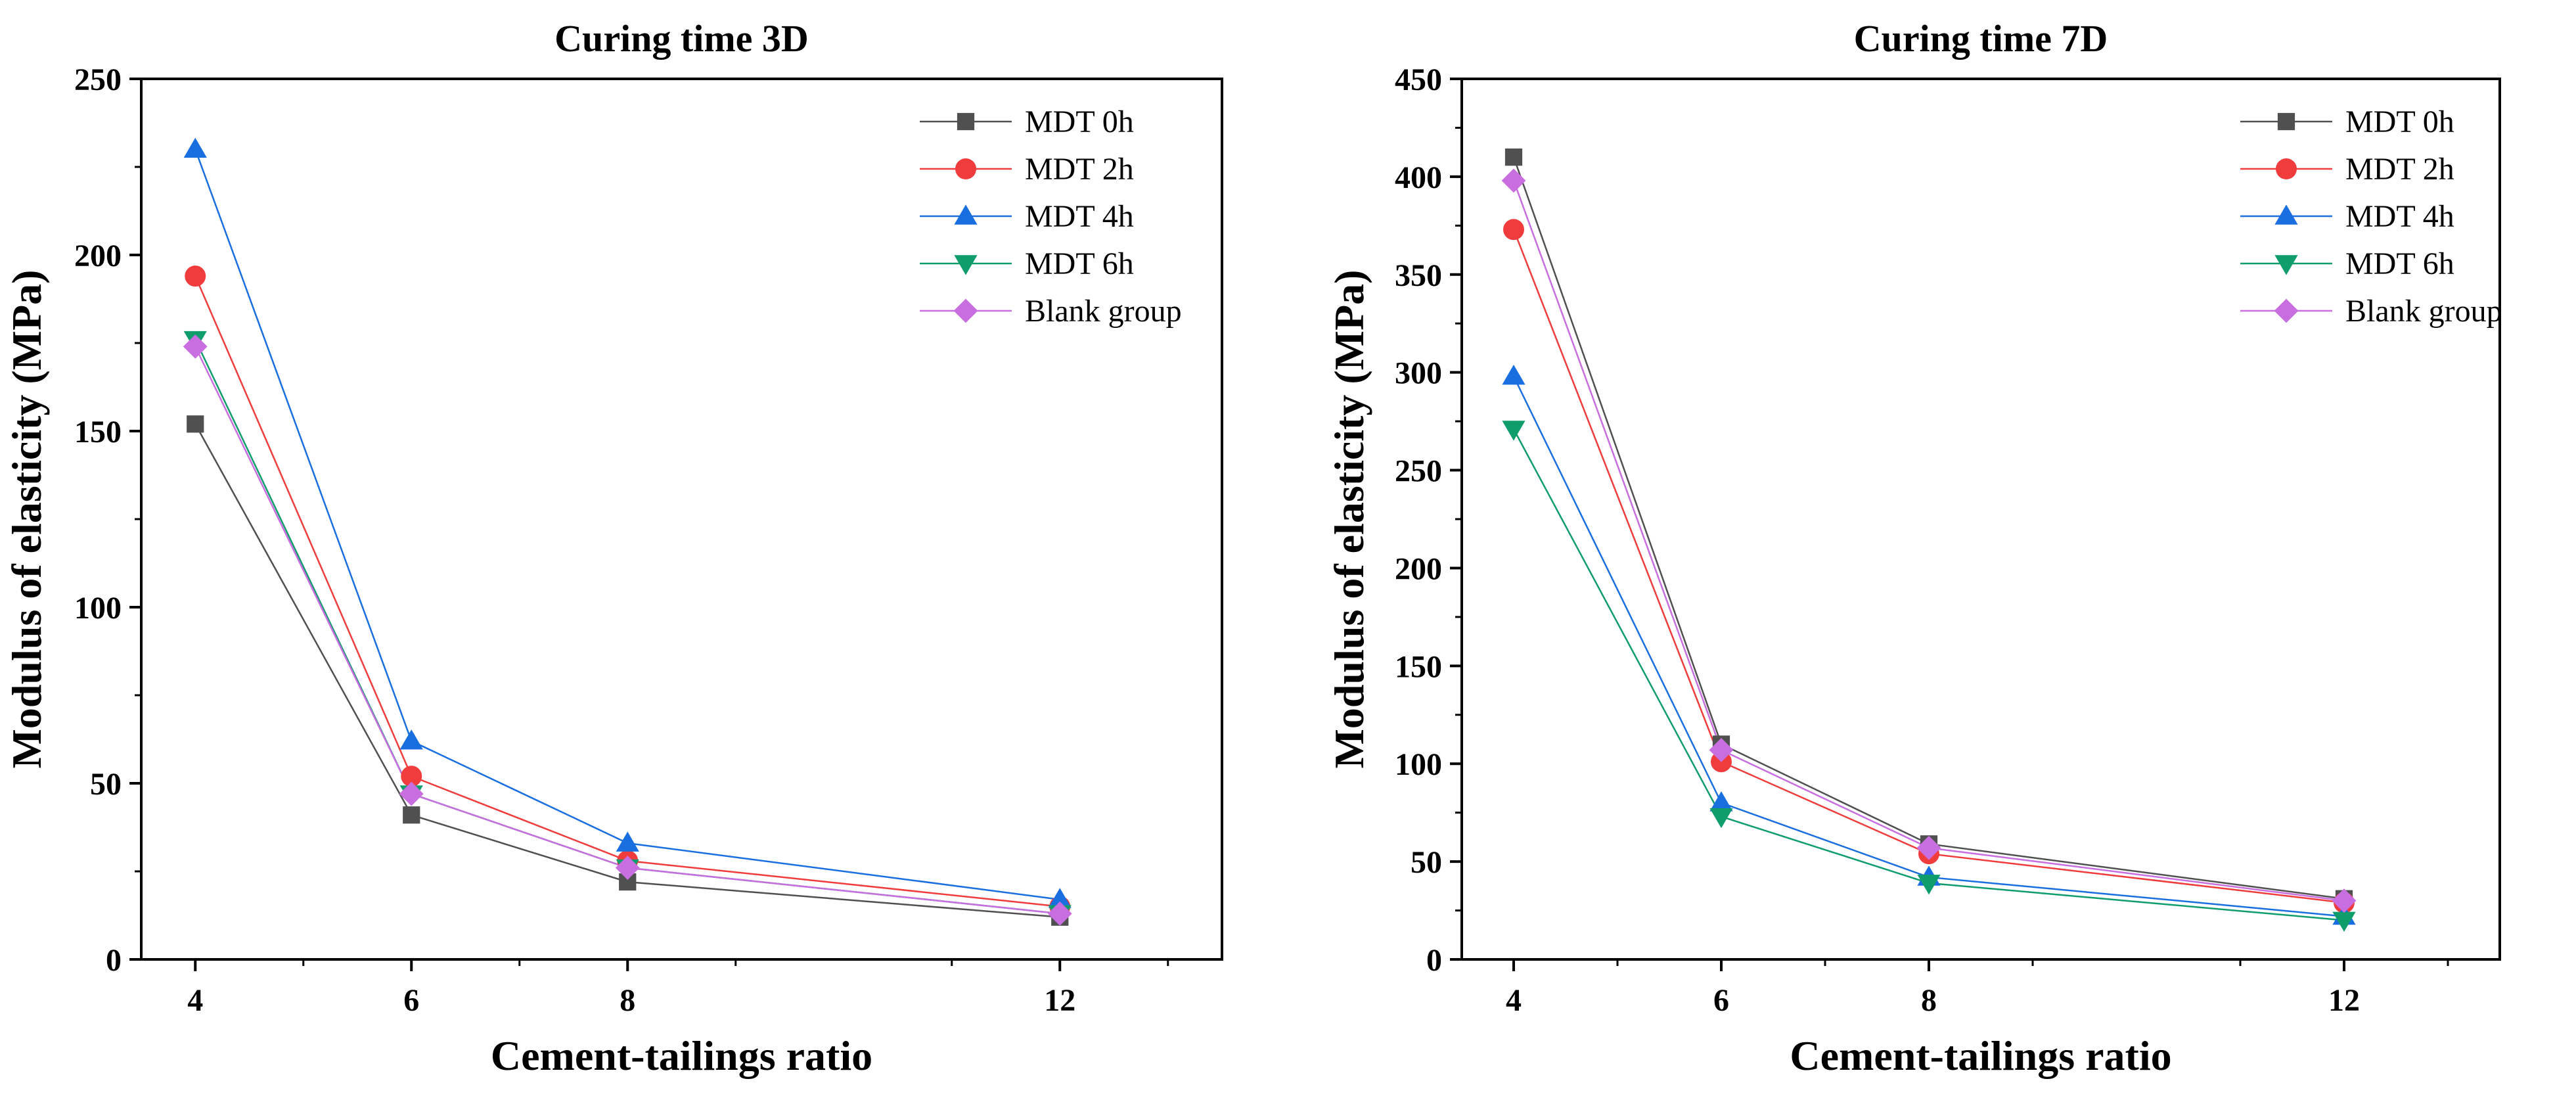 This screenshot has height=1102, width=2576. I want to click on y-tick-label: 400, so click(1418, 177).